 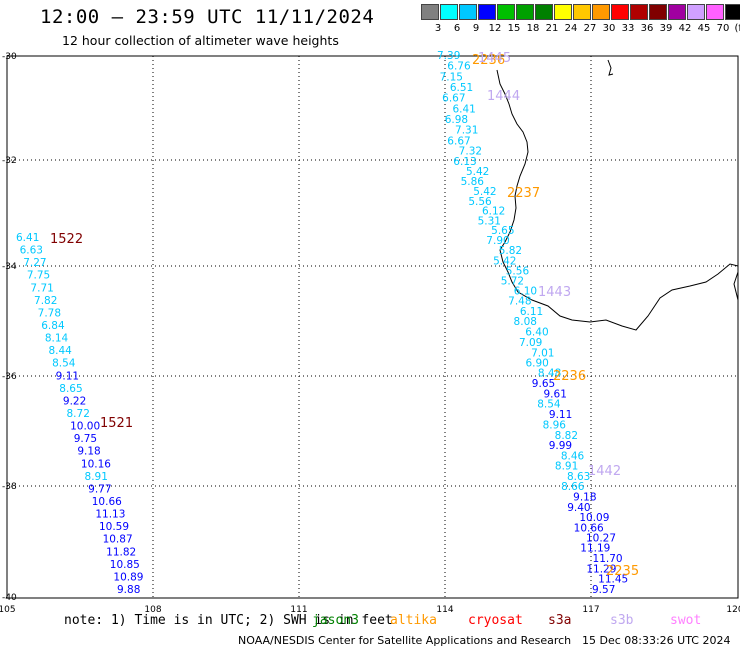 What do you see at coordinates (542, 353) in the screenshot?
I see `swh-value: 7.01` at bounding box center [542, 353].